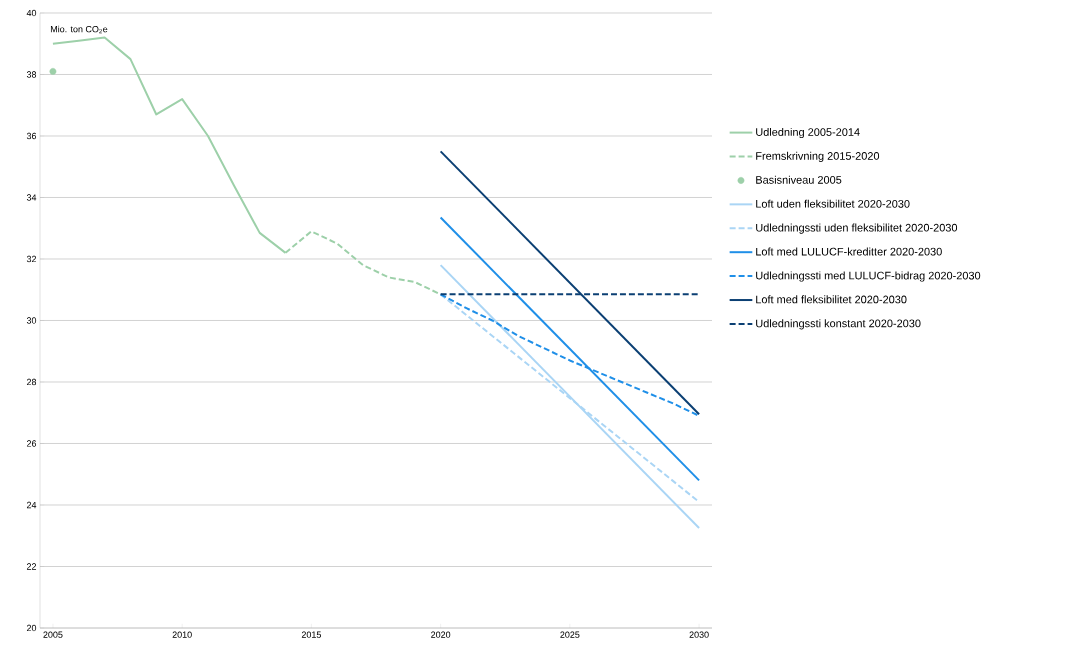 The height and width of the screenshot is (652, 1076). I want to click on y-tick-label: 30, so click(31, 320).